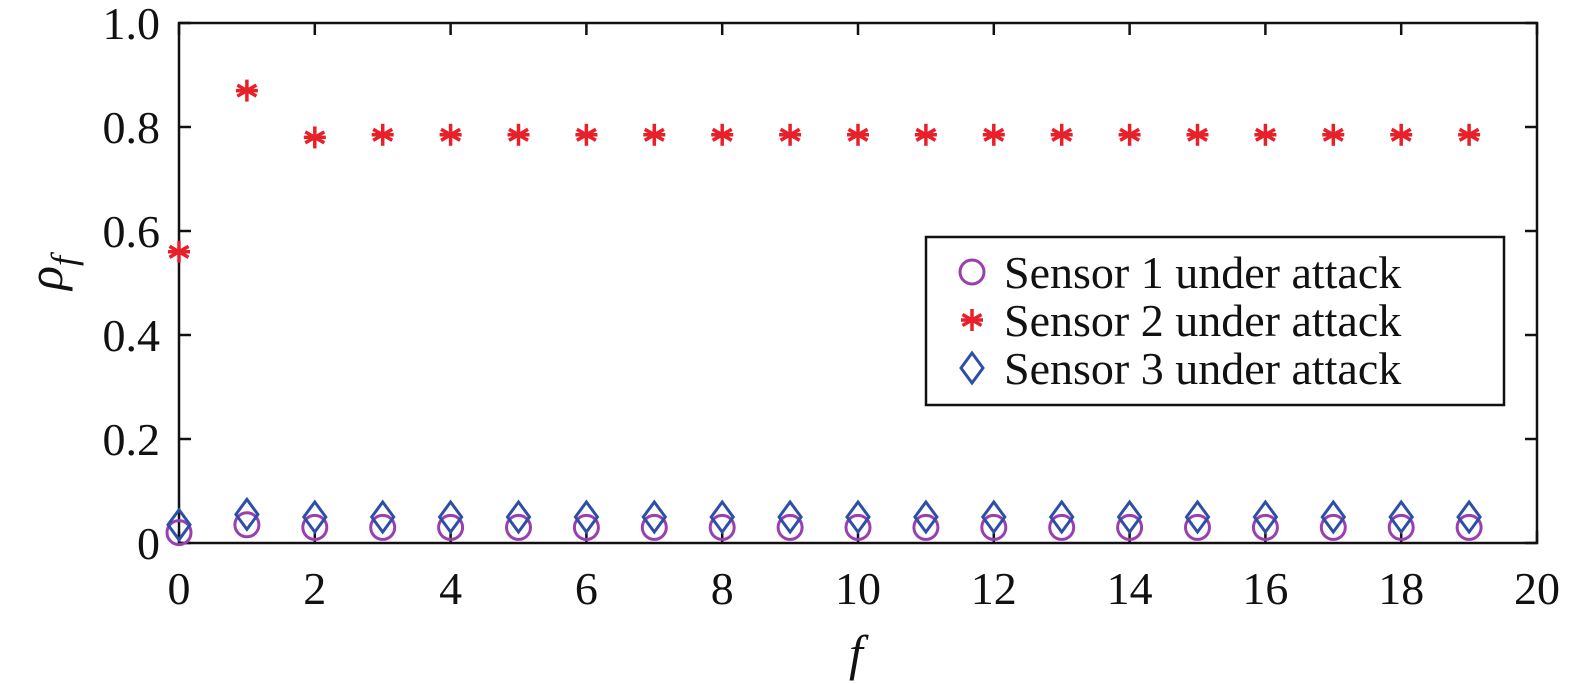  I want to click on y-axis-title: ρf, so click(50, 271).